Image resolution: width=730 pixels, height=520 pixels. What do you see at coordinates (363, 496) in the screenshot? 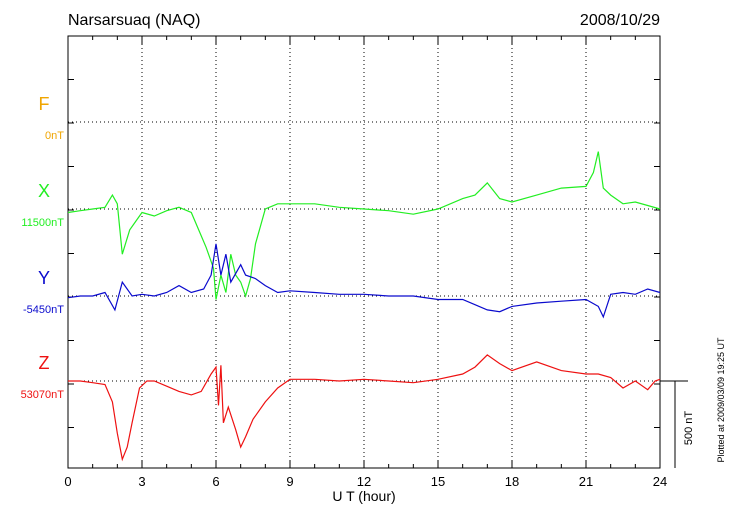
I see `x-axis-label: U T (hour)` at bounding box center [363, 496].